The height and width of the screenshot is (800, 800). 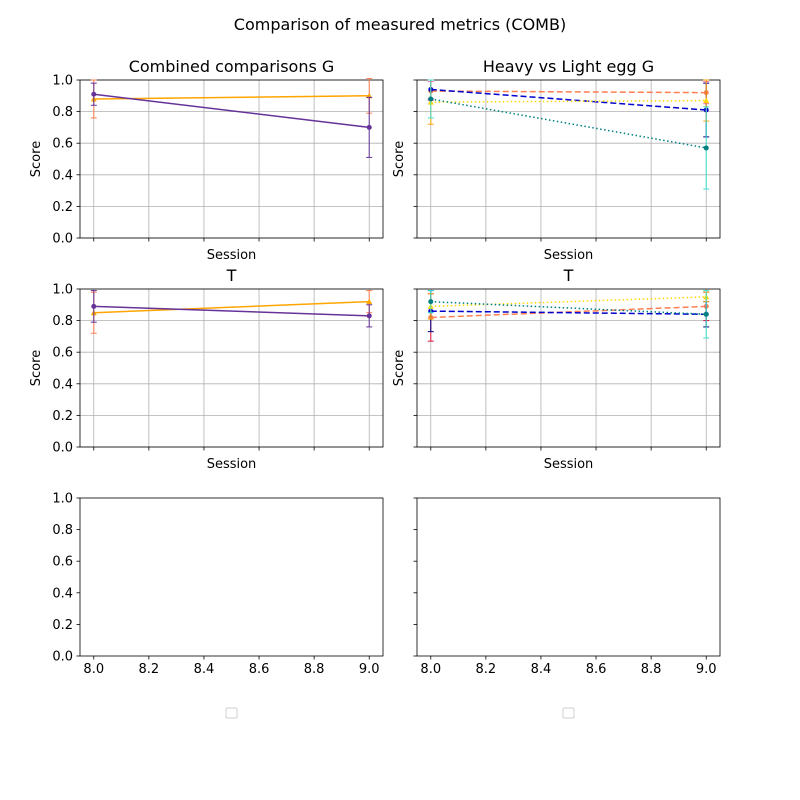 I want to click on subplot-5: 0.0 0.2 0.4 0.6 0.8 1.0 8.0 8.2 8.4 8.6 8.8 9.0, so click(x=218, y=605).